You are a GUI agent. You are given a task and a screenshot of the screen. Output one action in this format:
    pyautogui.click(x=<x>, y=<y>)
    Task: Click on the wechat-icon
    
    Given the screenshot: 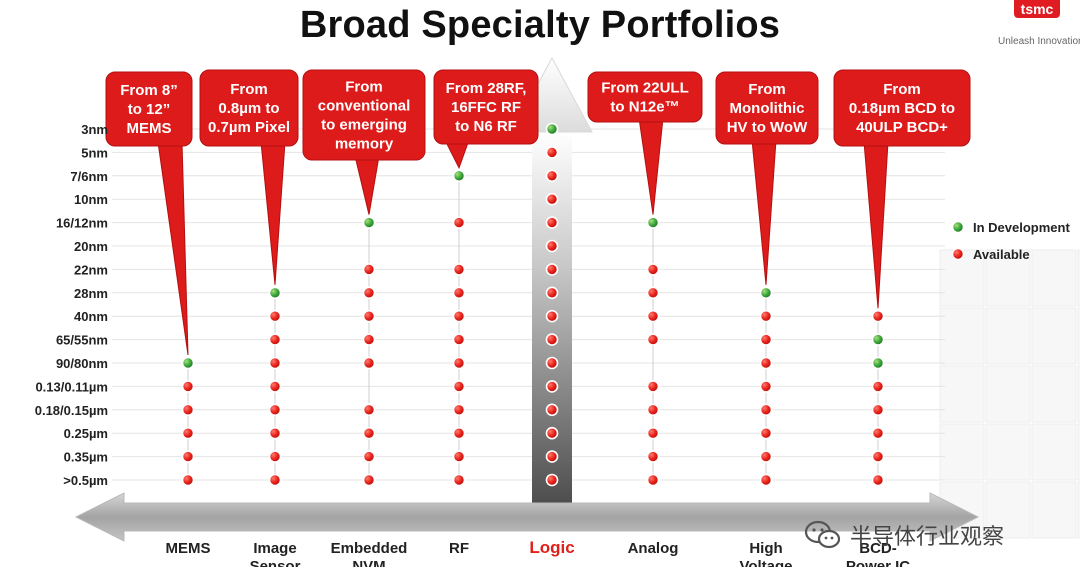 What is the action you would take?
    pyautogui.click(x=822, y=534)
    